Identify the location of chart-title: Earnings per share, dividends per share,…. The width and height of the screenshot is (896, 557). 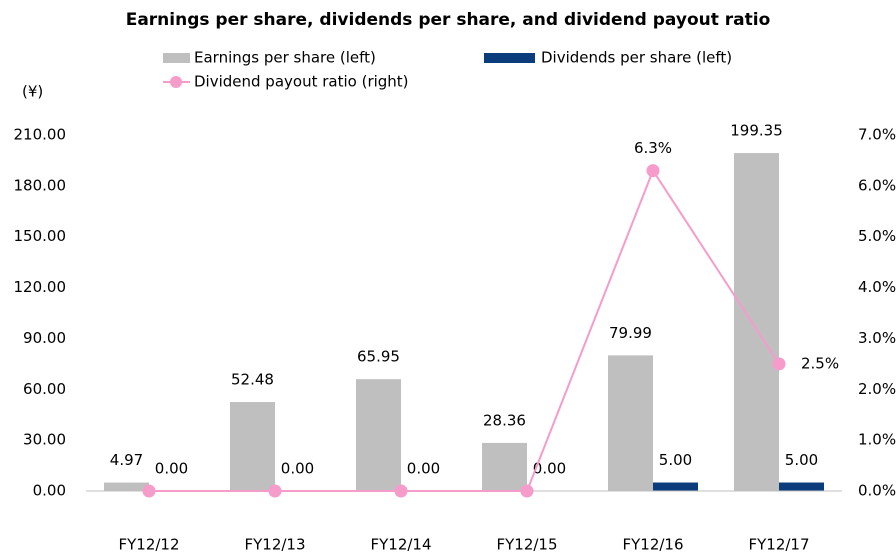
(448, 20).